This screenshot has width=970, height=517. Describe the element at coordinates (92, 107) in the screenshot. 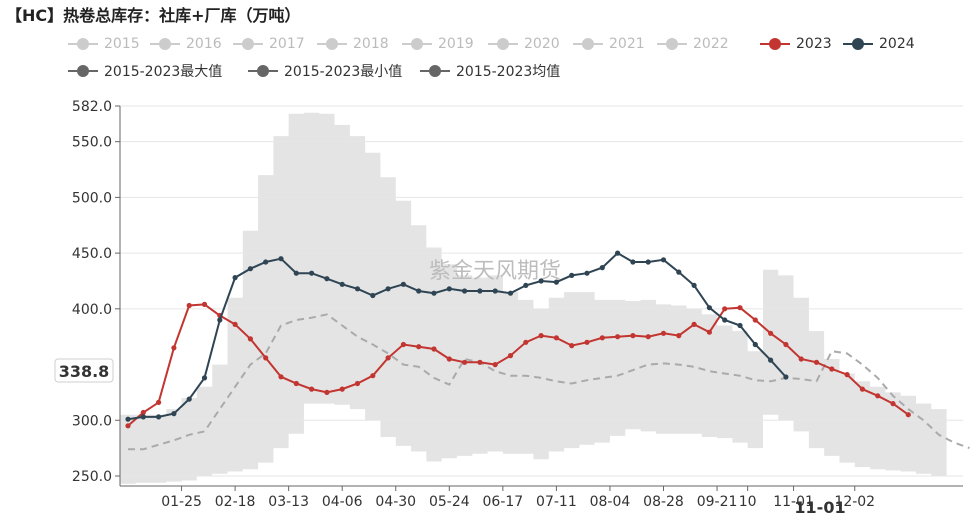

I see `y-tick-label: 582.0` at that location.